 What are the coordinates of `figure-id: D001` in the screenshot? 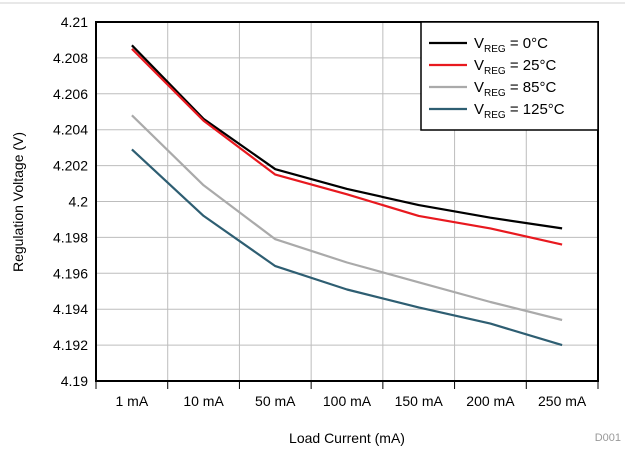 It's located at (608, 438).